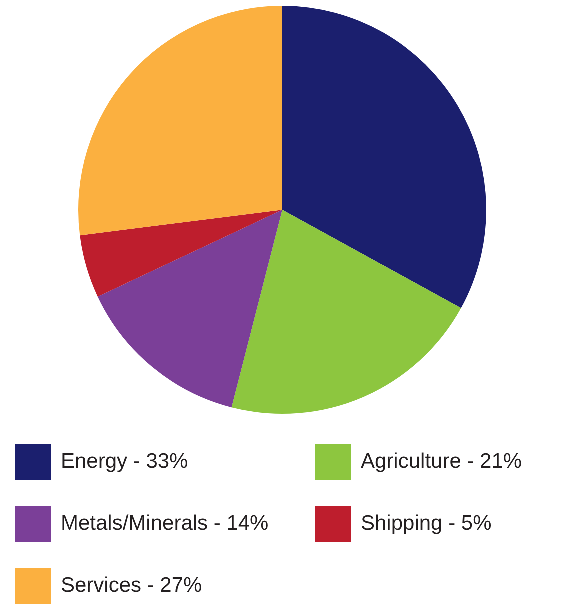  Describe the element at coordinates (131, 586) in the screenshot. I see `legend-label: Services - 27%` at that location.